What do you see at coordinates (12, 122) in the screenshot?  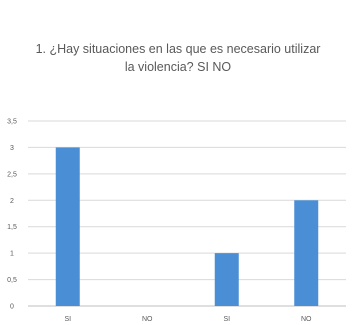 I see `y-tick-label: 3,5` at bounding box center [12, 122].